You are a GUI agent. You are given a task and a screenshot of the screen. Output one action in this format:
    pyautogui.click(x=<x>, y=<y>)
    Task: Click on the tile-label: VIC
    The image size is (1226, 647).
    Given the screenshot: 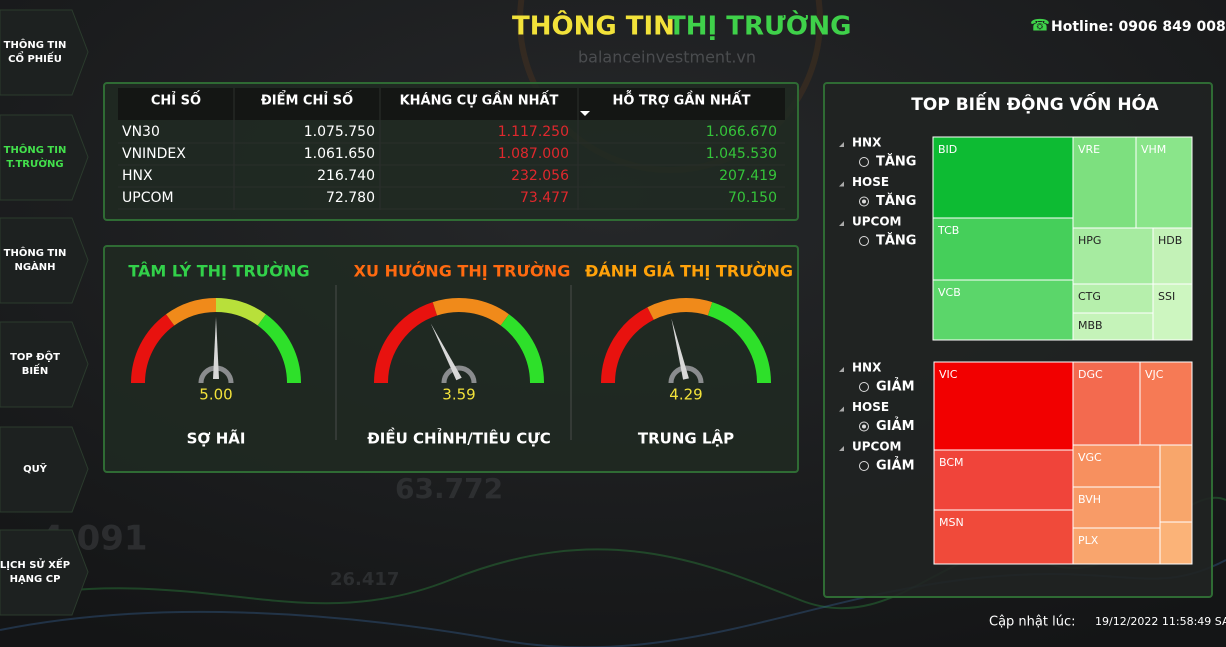 What is the action you would take?
    pyautogui.click(x=948, y=374)
    